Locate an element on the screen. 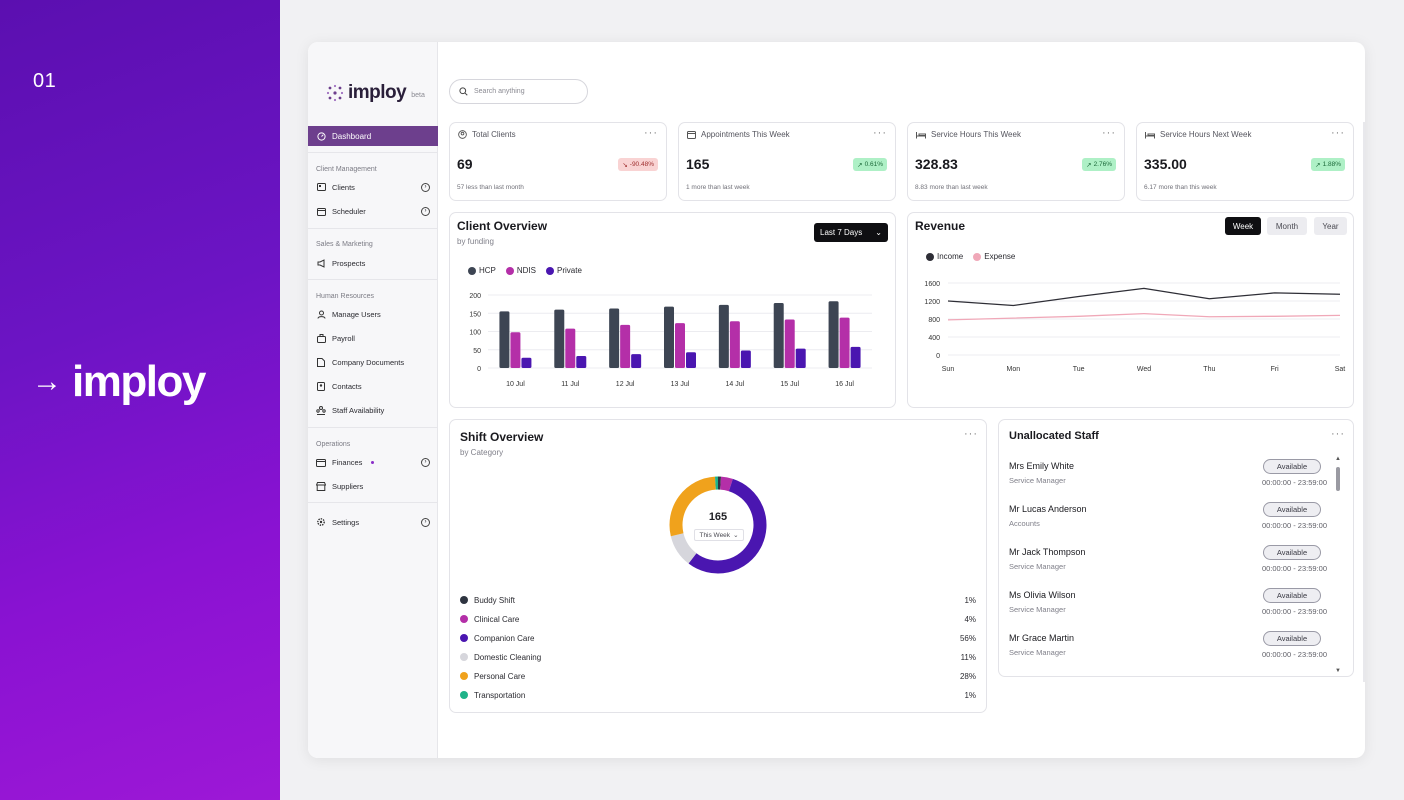 Image resolution: width=1404 pixels, height=800 pixels. sidebar-item-settings: Settings › is located at coordinates (373, 522).